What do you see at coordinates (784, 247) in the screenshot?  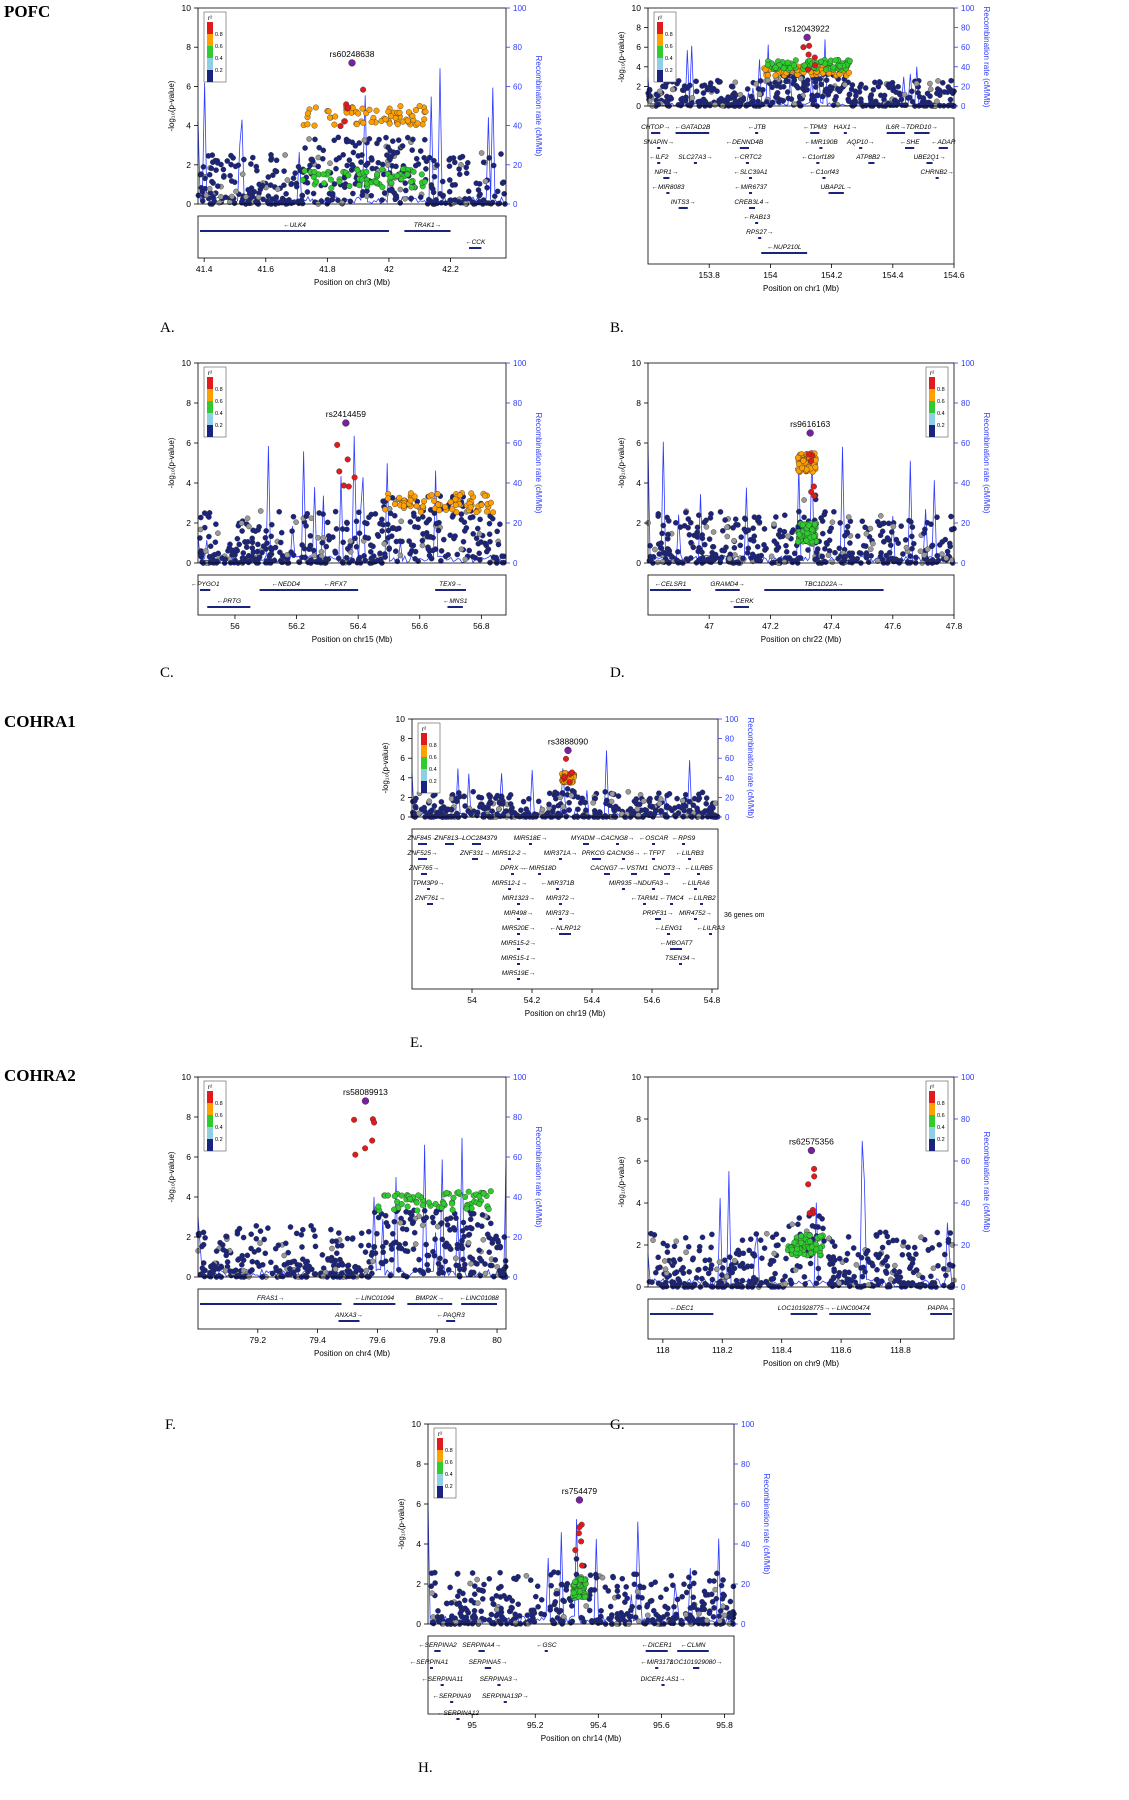 I see `gene-label: ←NUP210L` at bounding box center [784, 247].